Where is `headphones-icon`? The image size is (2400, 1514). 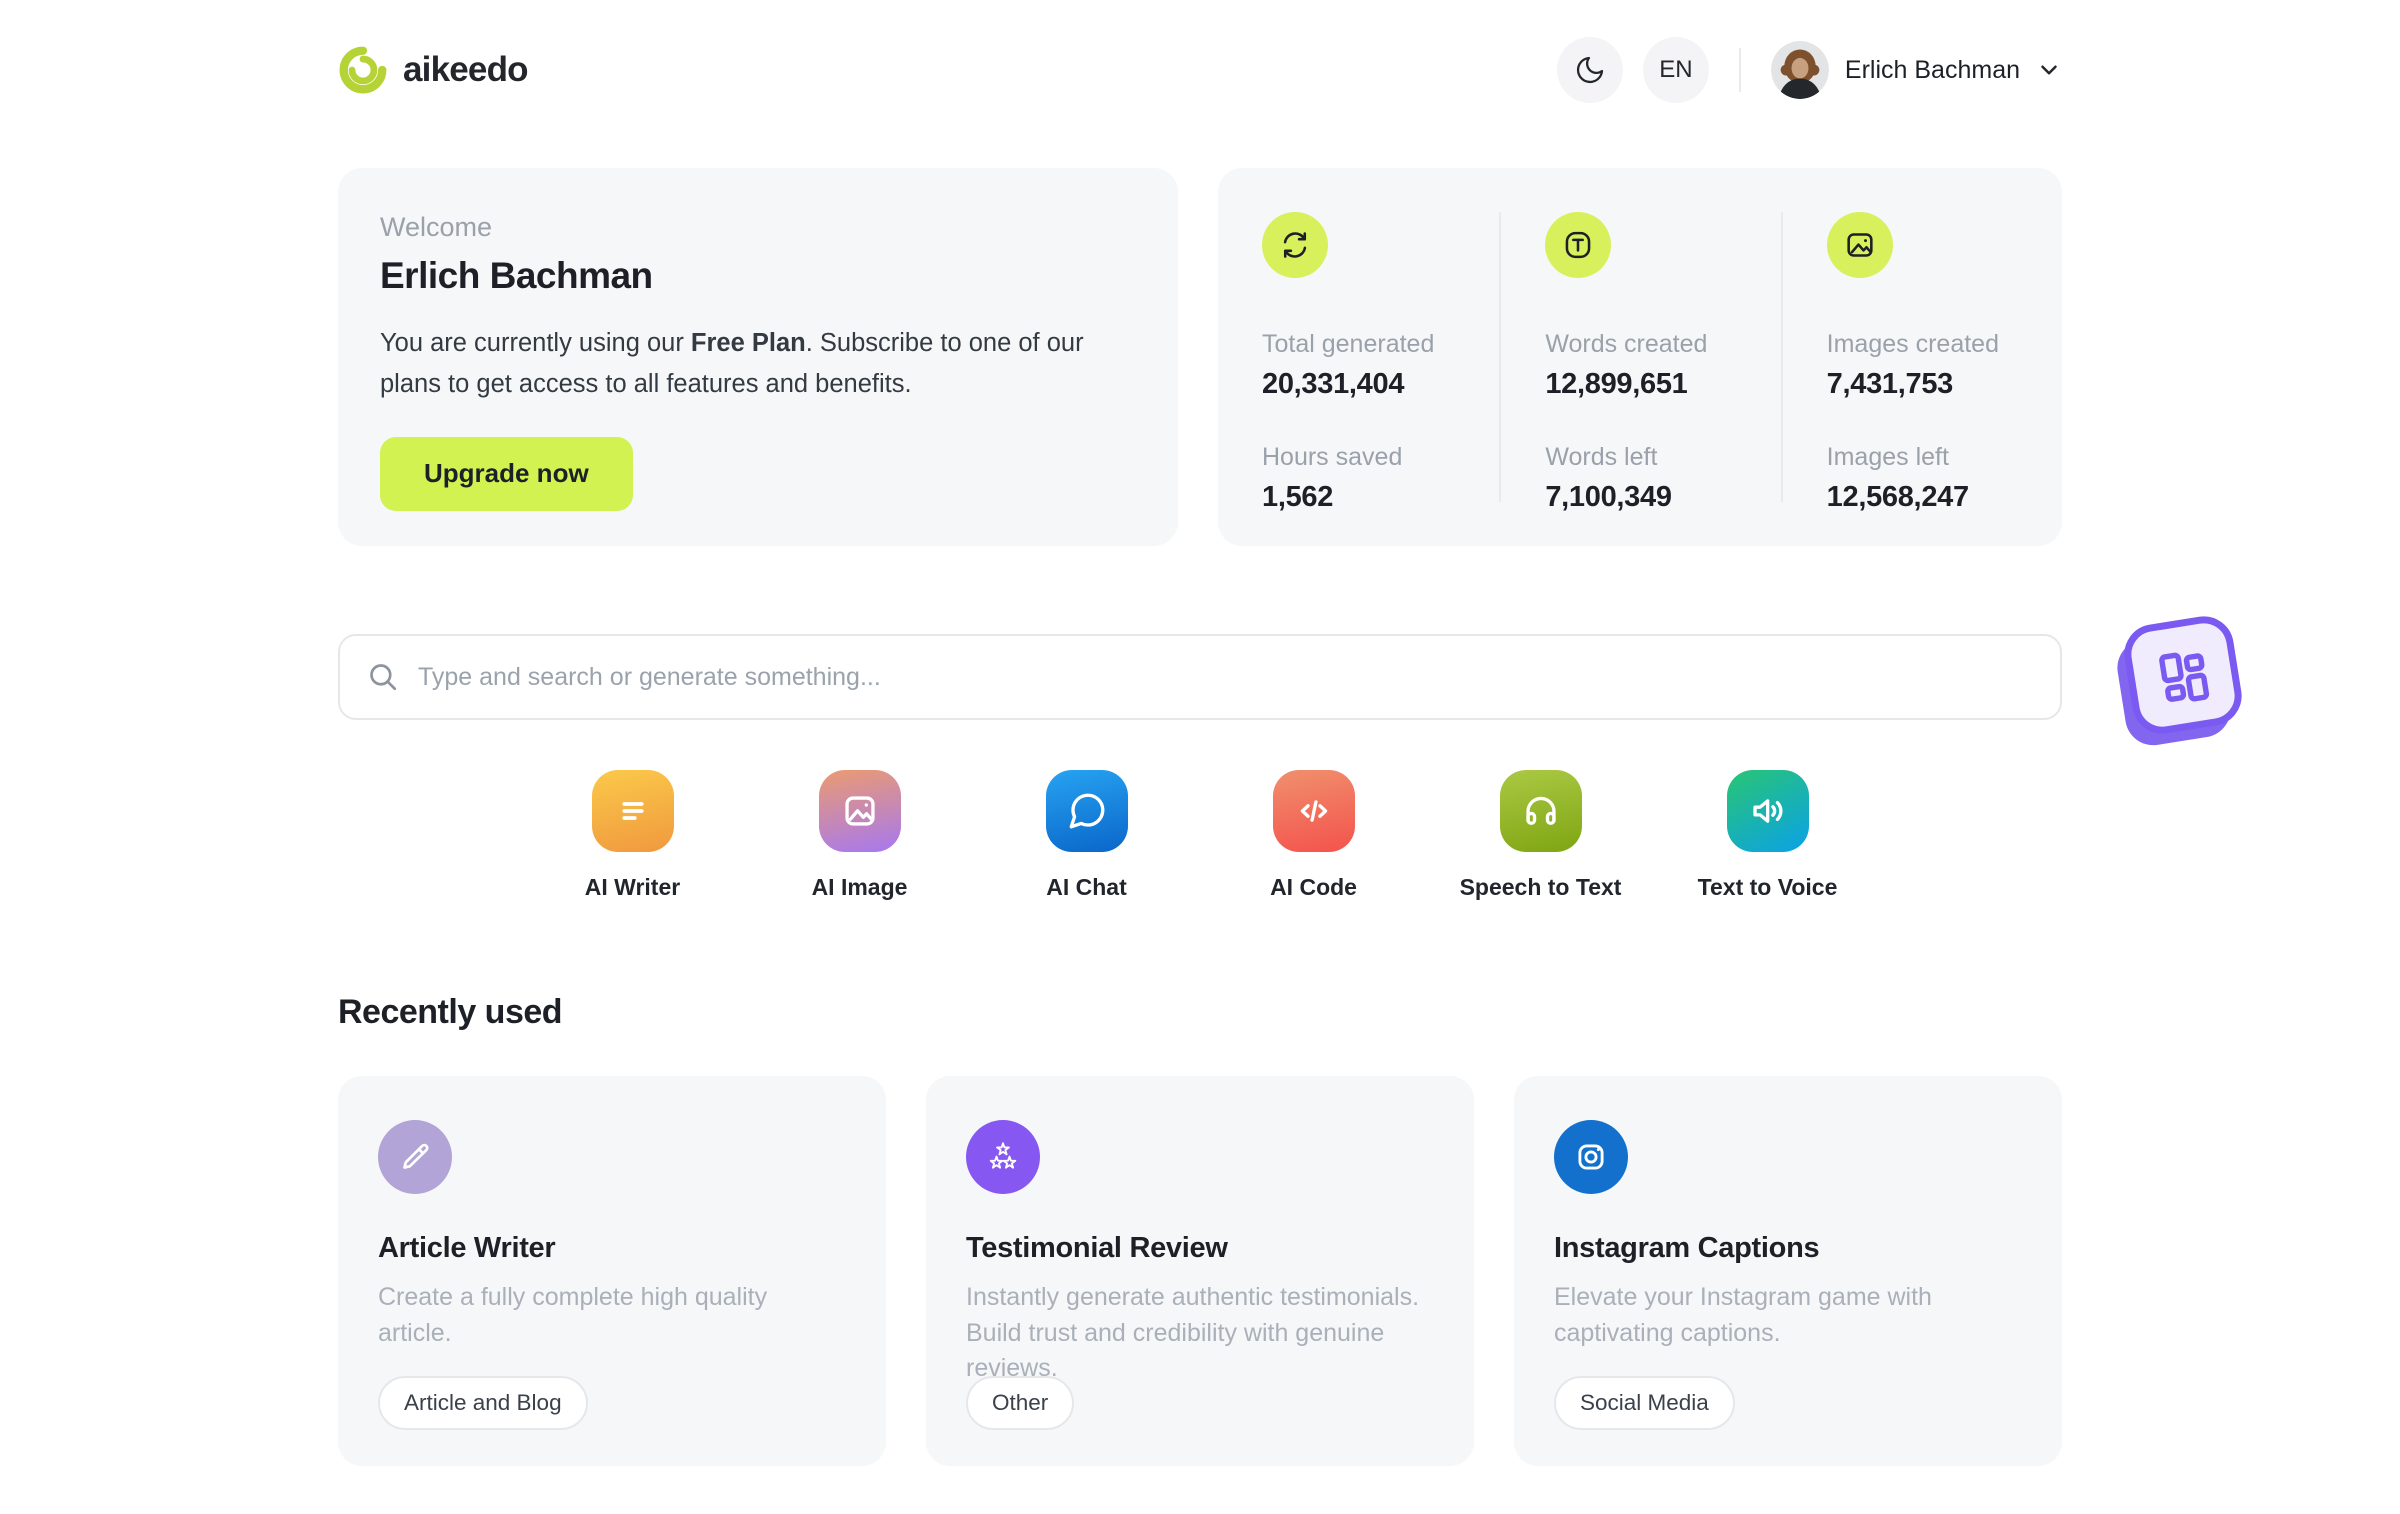 headphones-icon is located at coordinates (1540, 810).